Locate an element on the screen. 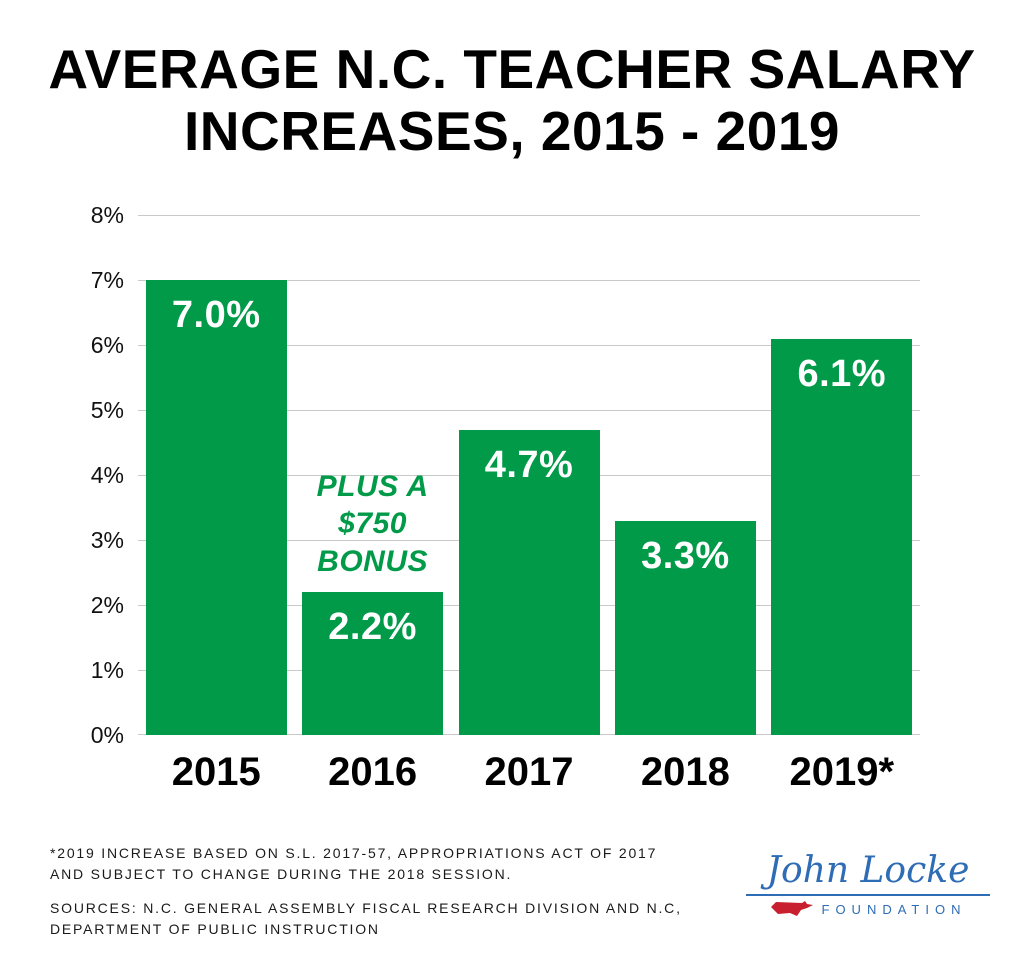 The height and width of the screenshot is (967, 1024). y-tick-6%: 6% is located at coordinates (107, 345).